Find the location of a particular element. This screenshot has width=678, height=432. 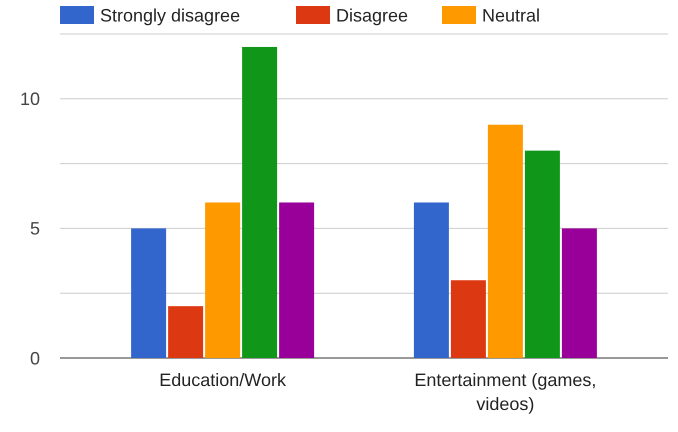

x-tick-label: Entertainment (games, videos) is located at coordinates (505, 392).